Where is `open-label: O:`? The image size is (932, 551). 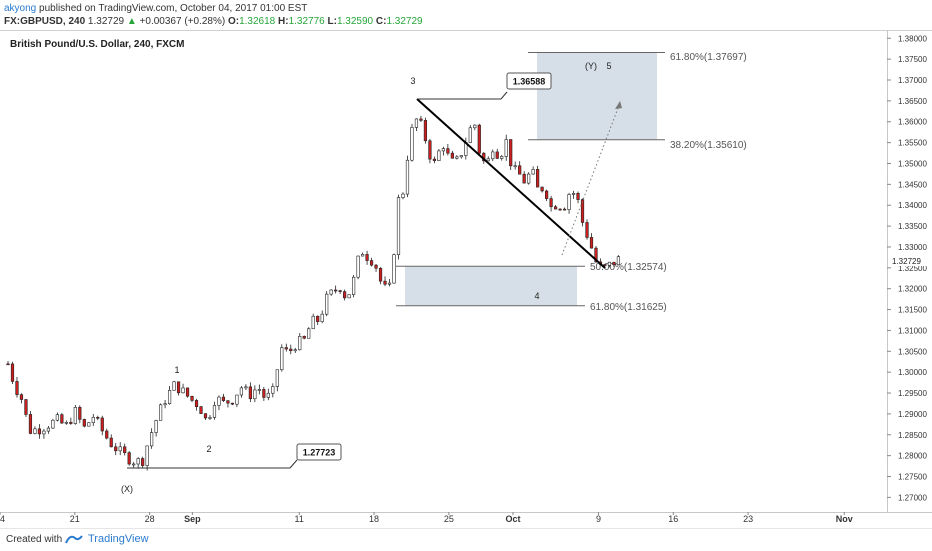
open-label: O: is located at coordinates (233, 21).